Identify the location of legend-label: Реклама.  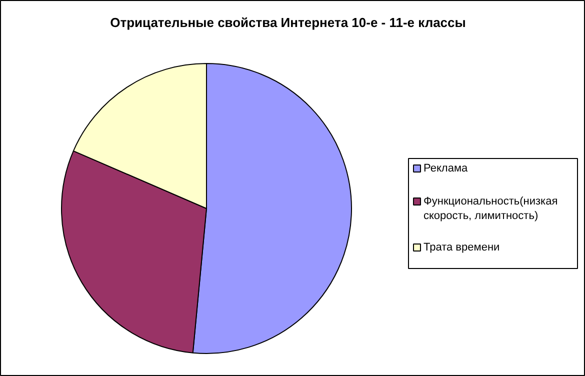
(446, 168).